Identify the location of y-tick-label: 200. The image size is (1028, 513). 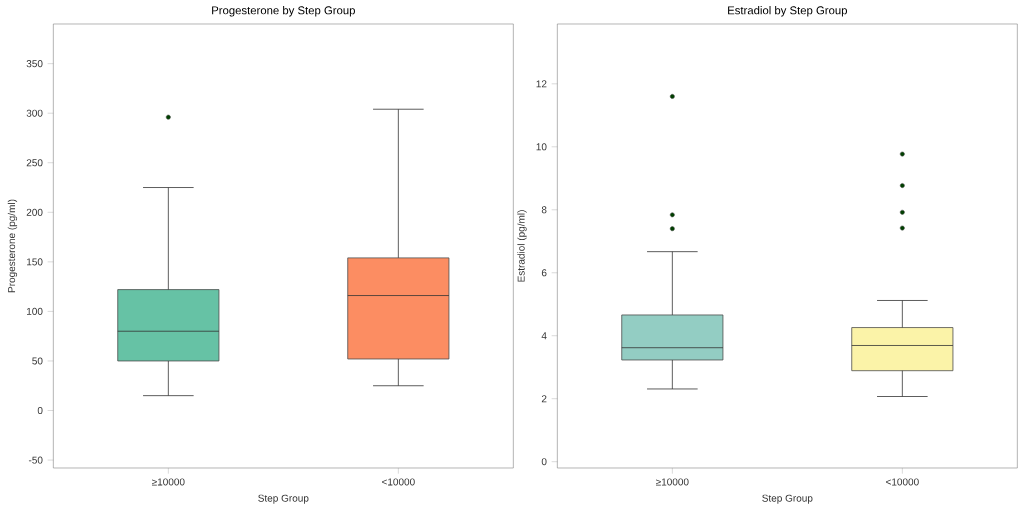
(34, 212).